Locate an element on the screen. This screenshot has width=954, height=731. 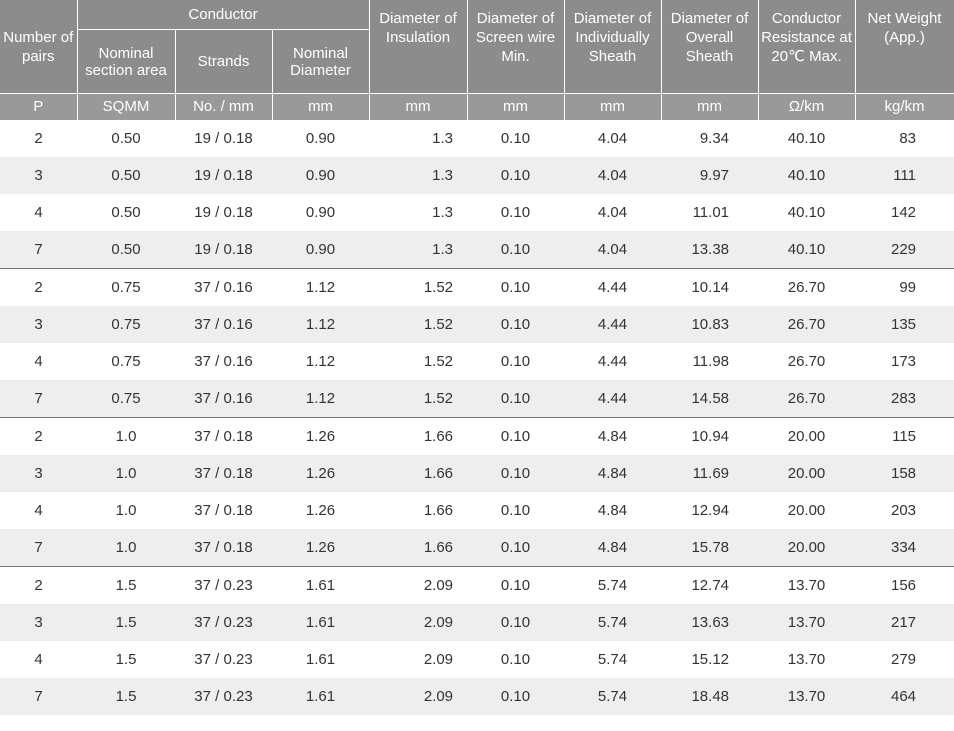
header-net-weight: Net Weight (App.) is located at coordinates (904, 47).